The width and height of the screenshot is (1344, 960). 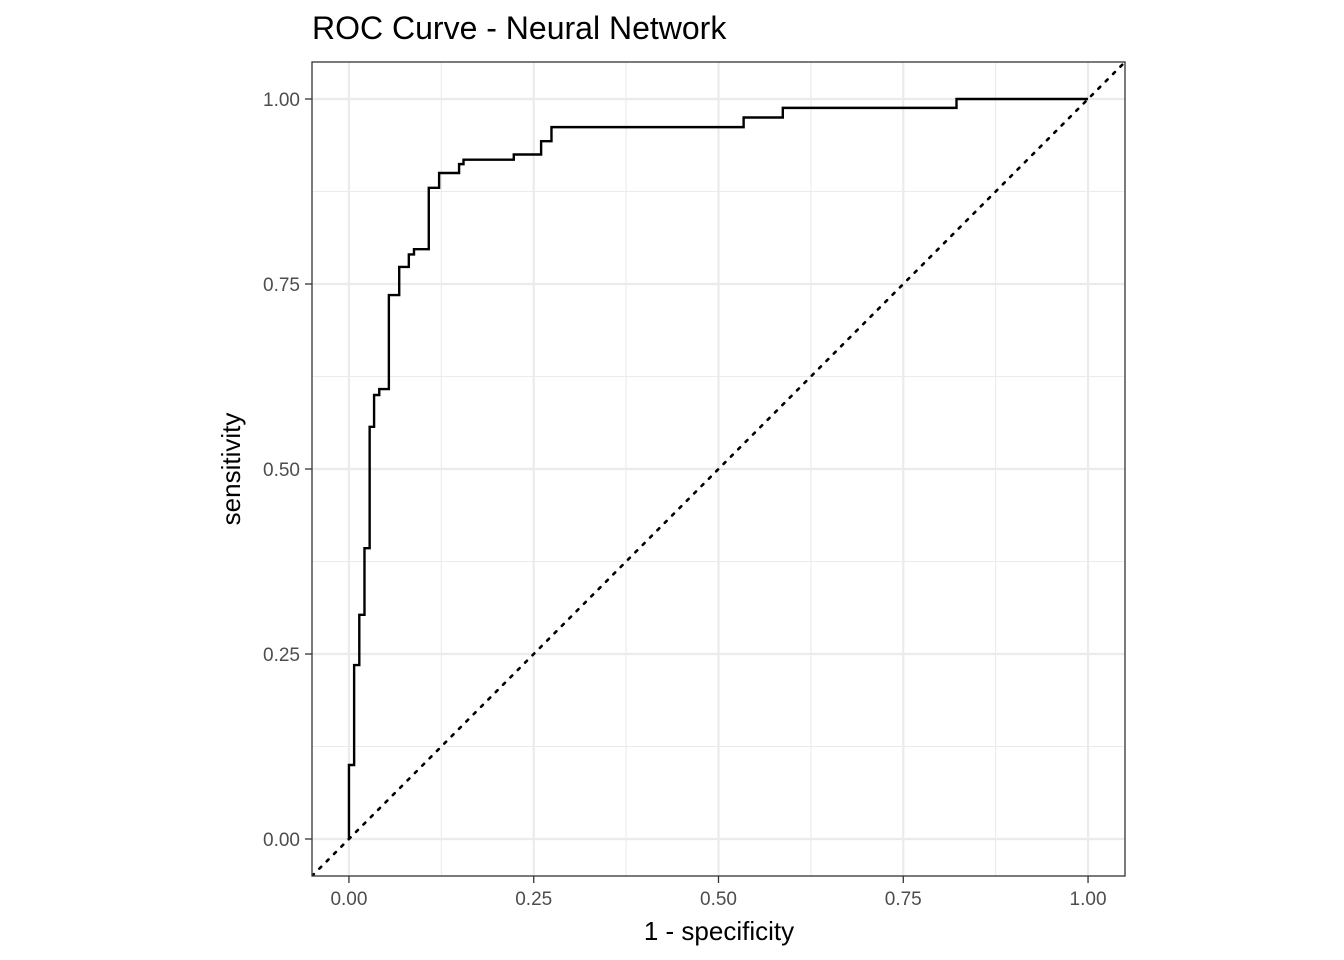 I want to click on chart-title: ROC Curve - Neural Network, so click(x=519, y=28).